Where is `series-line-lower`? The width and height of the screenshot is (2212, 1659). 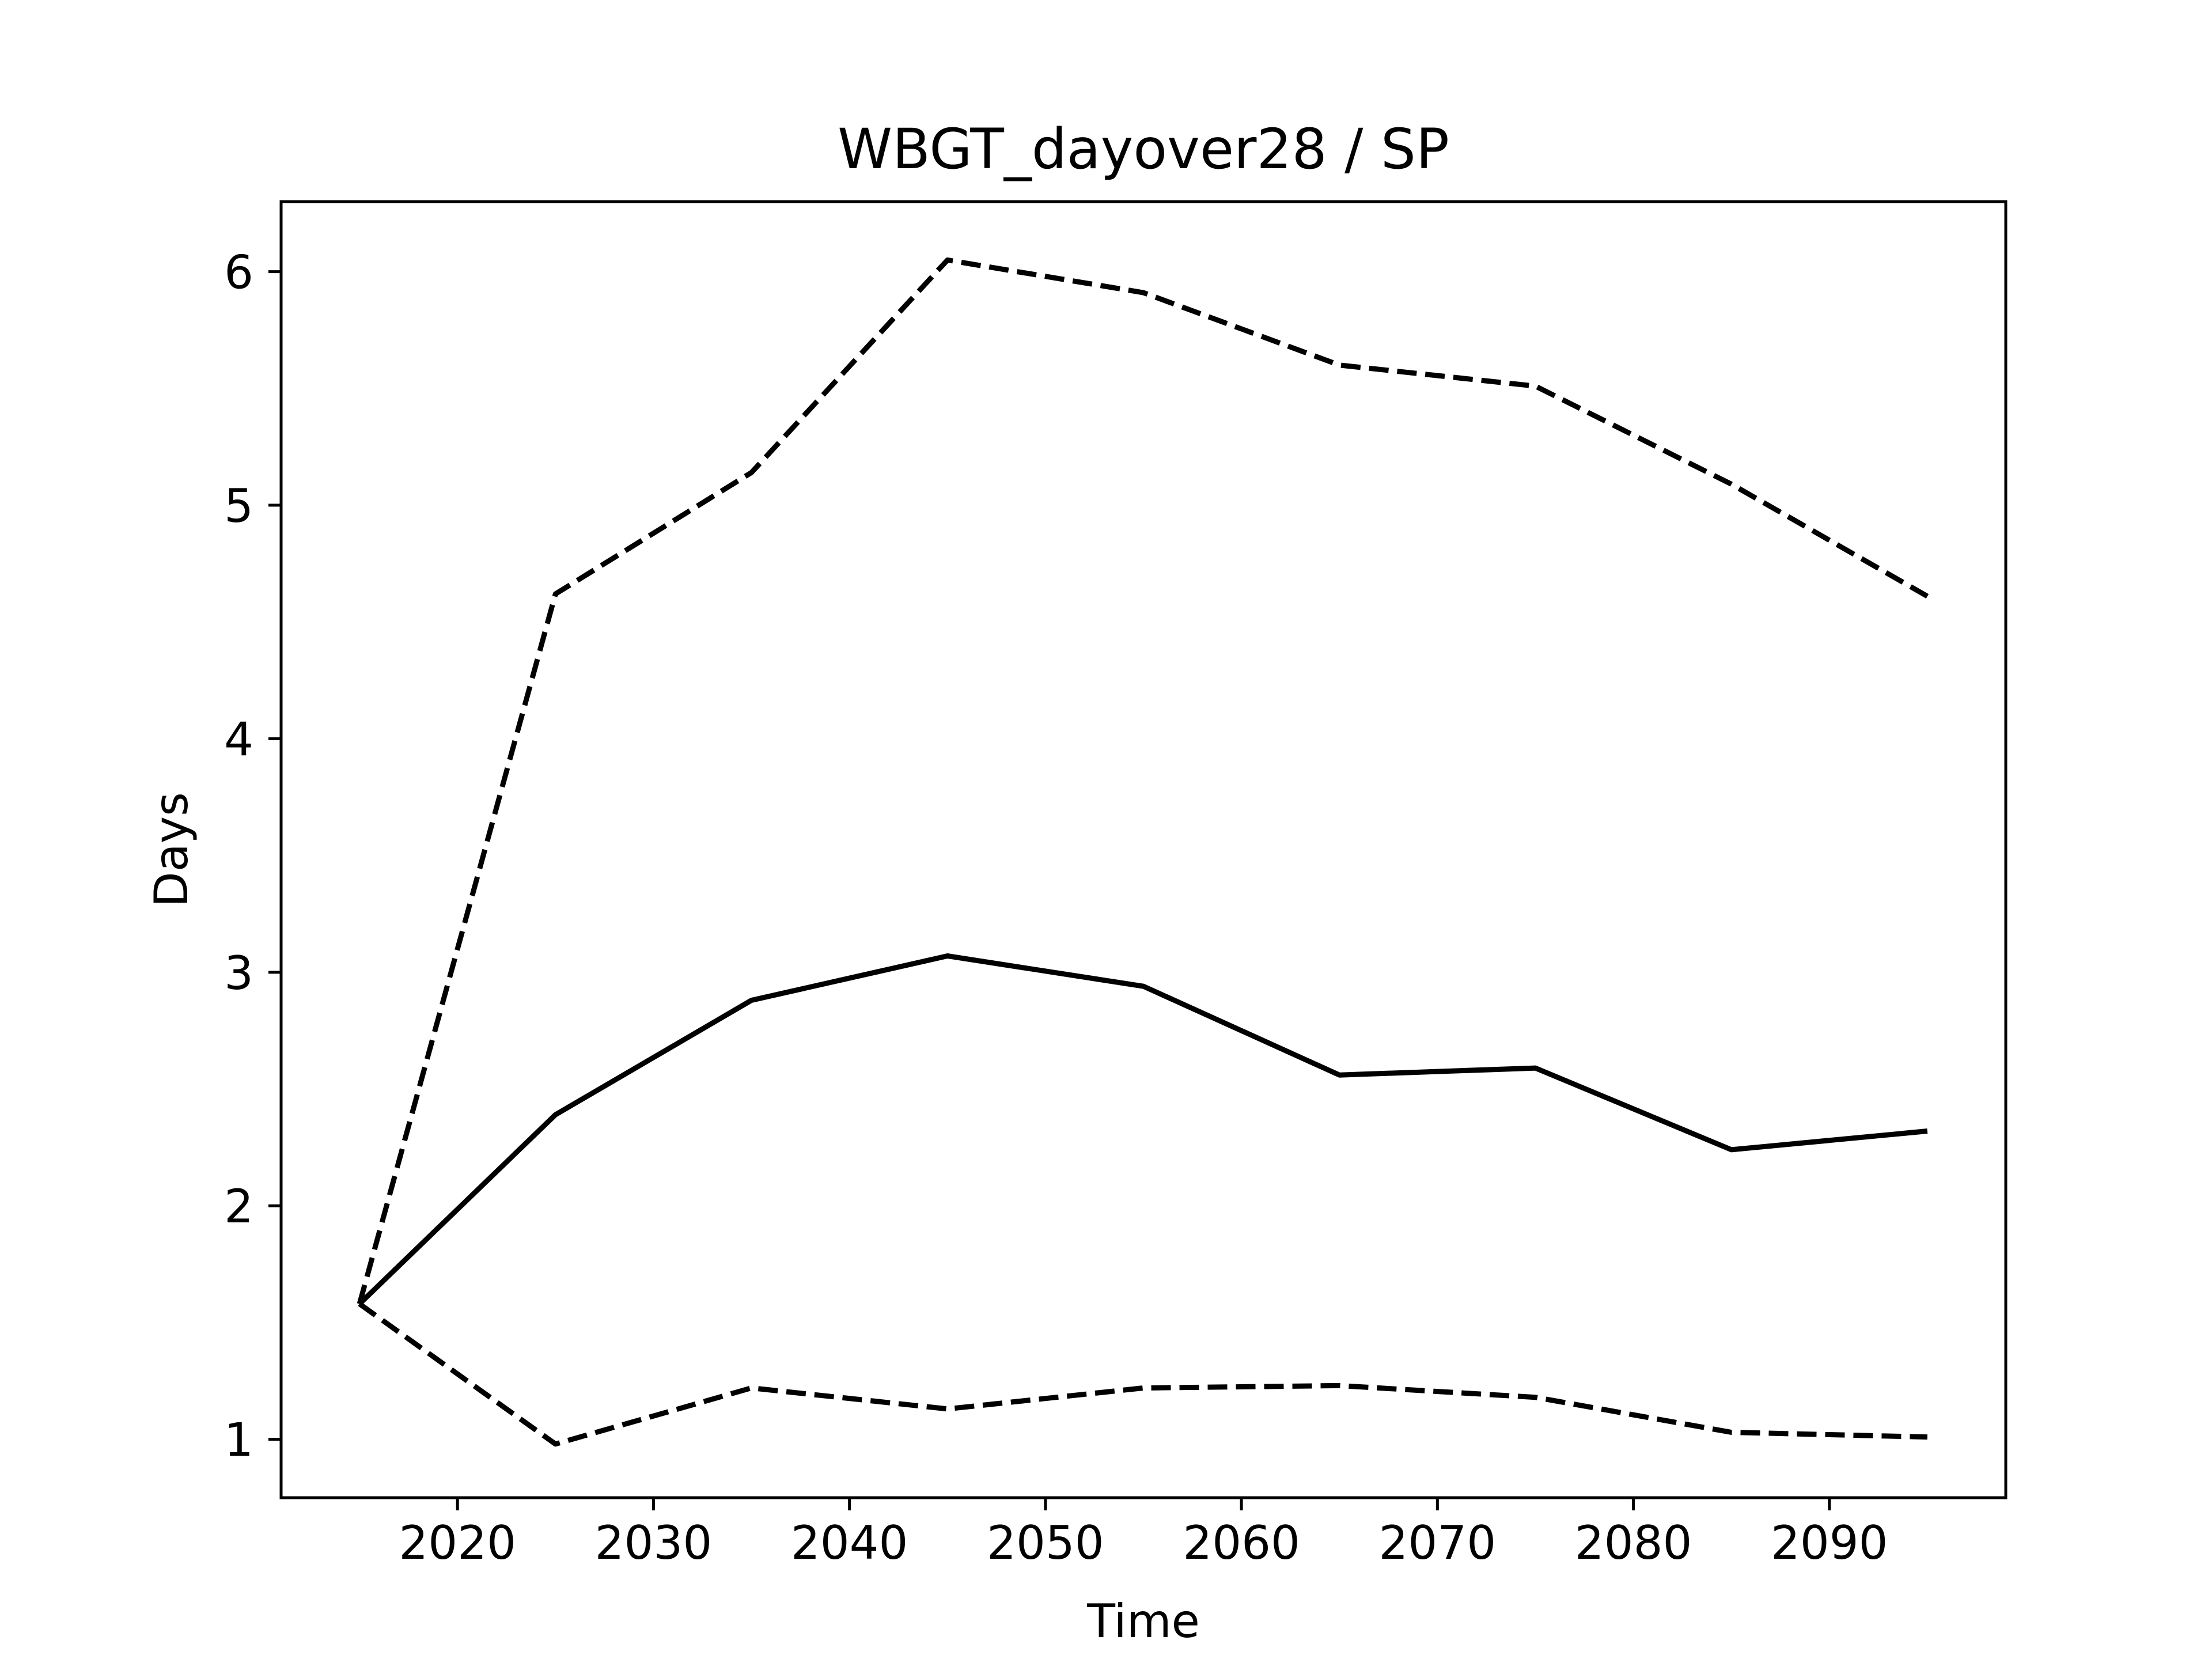 series-line-lower is located at coordinates (1143, 1374).